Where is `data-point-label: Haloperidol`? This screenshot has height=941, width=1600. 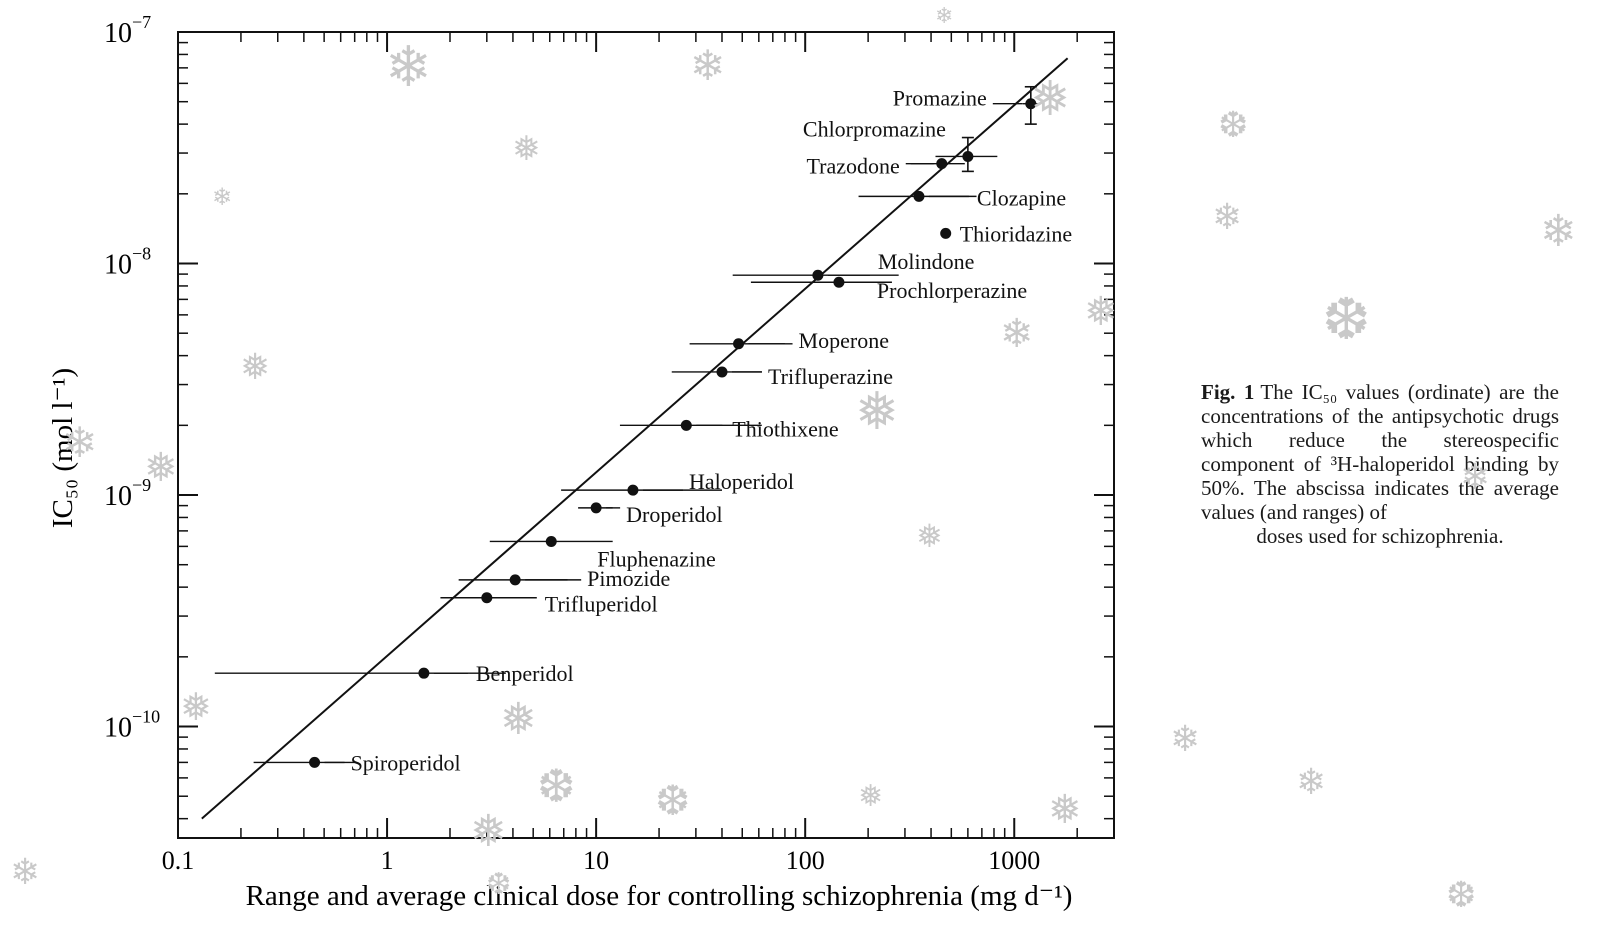 data-point-label: Haloperidol is located at coordinates (741, 481).